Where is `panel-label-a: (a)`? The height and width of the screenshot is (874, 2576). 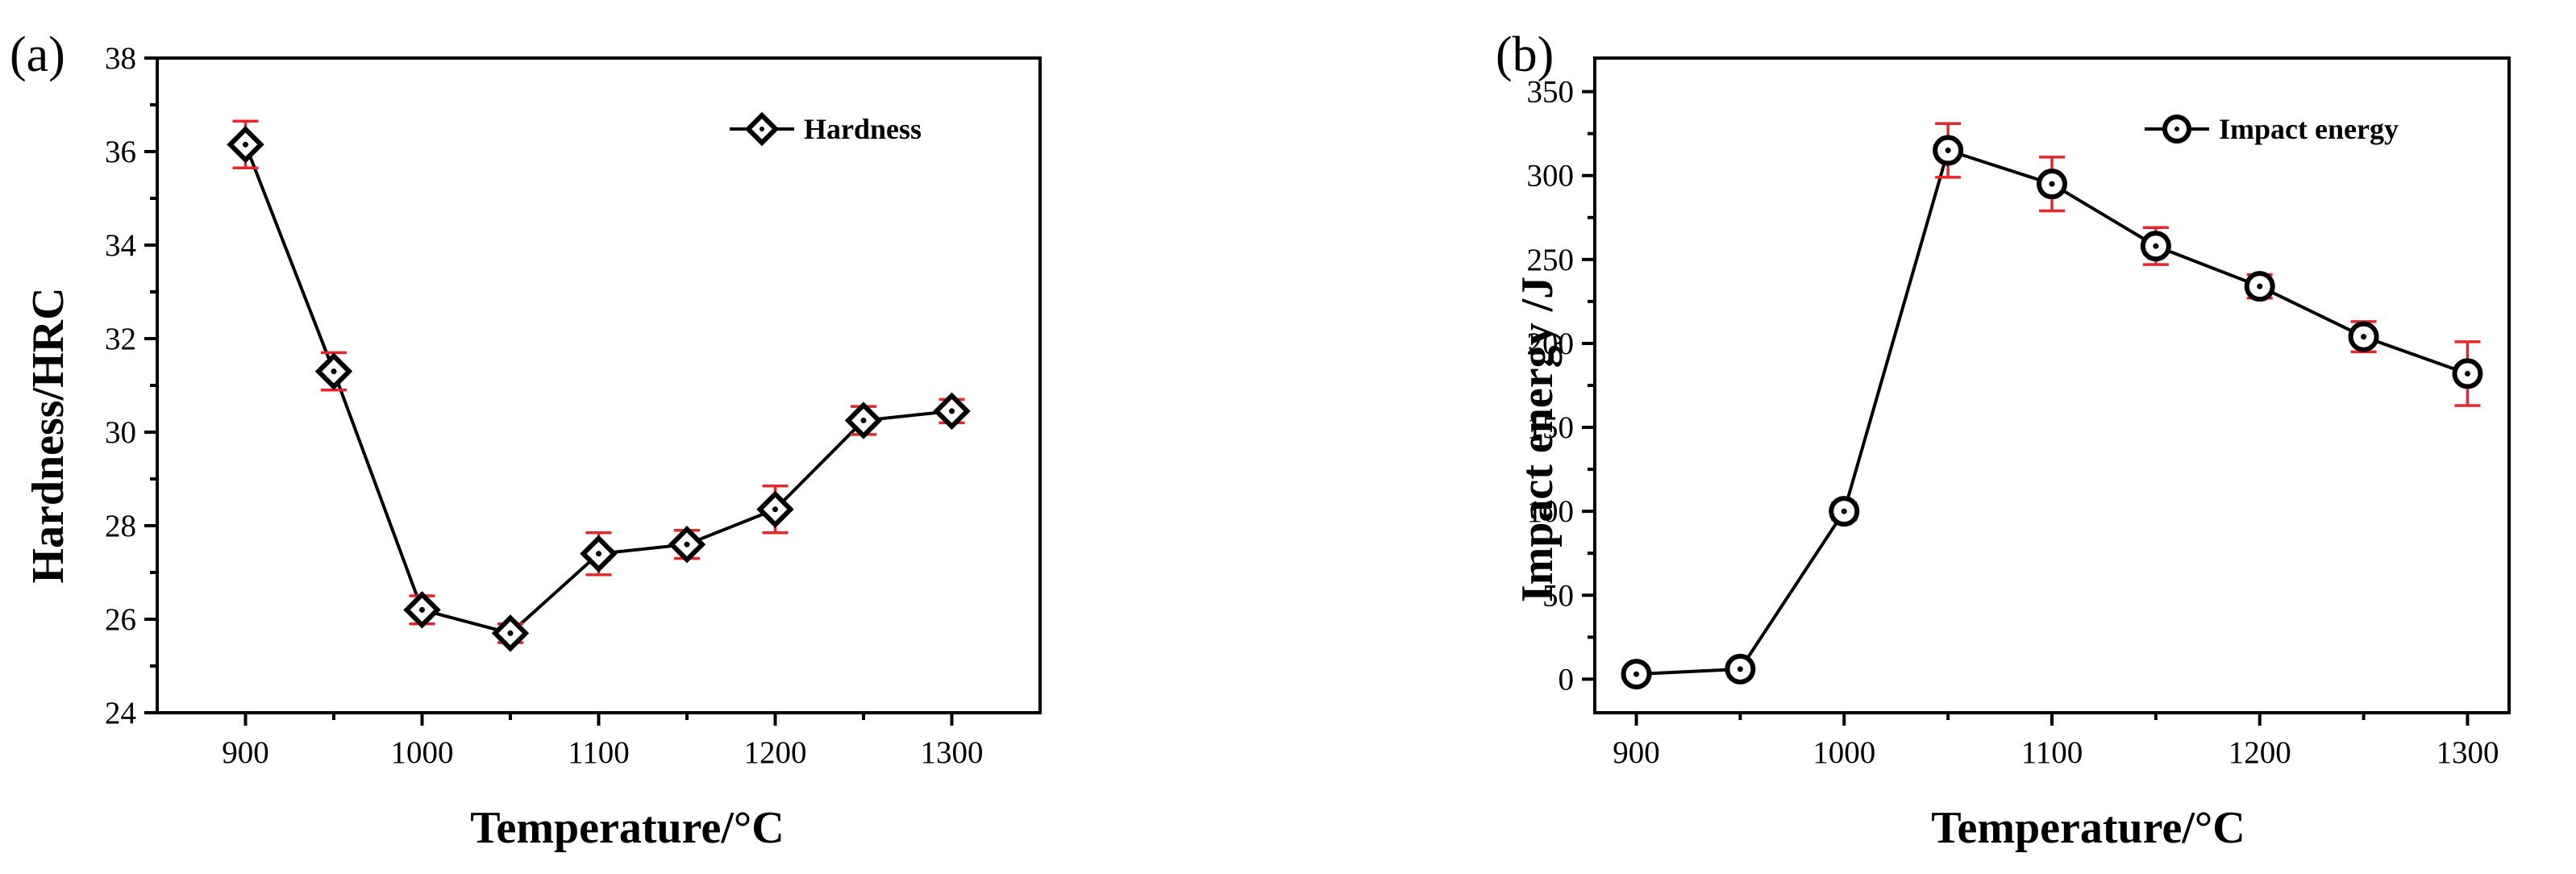 panel-label-a: (a) is located at coordinates (38, 54).